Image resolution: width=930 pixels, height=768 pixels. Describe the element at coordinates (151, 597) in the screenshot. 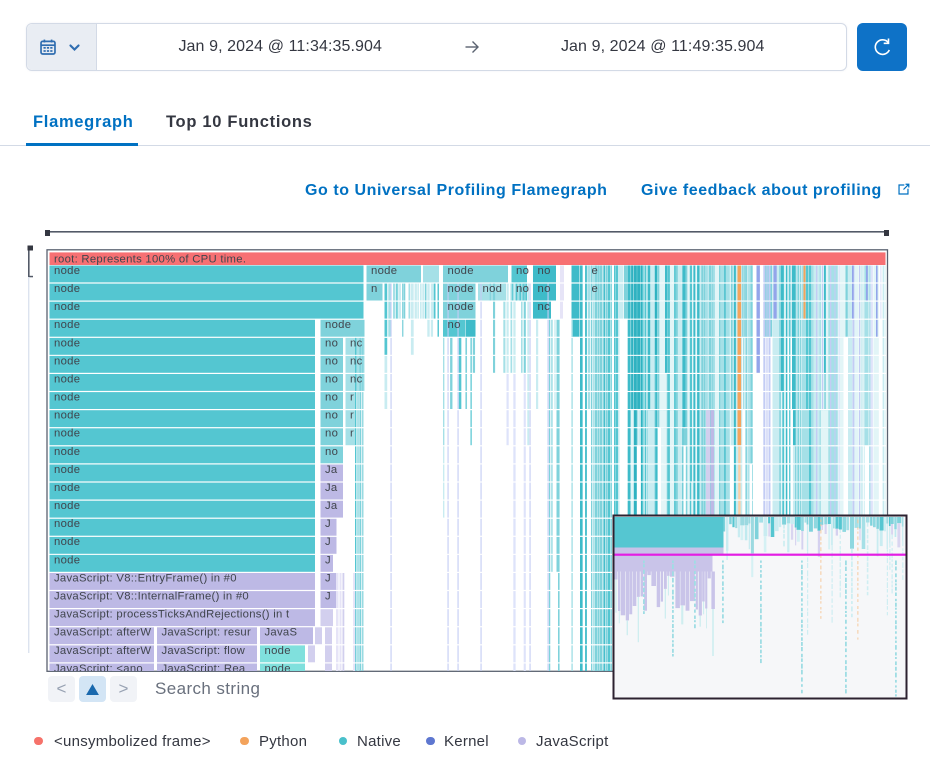

I see `svg-text:JavaScript: V8::InternalFrame(: JavaScript: V8::InternalFrame() in #0` at that location.